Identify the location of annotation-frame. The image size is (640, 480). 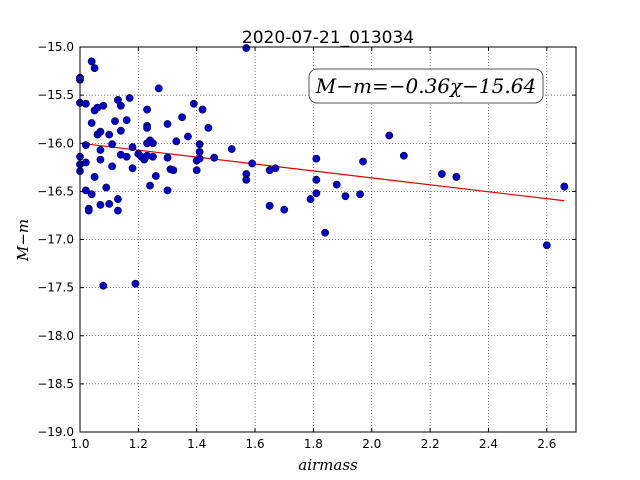
(426, 86).